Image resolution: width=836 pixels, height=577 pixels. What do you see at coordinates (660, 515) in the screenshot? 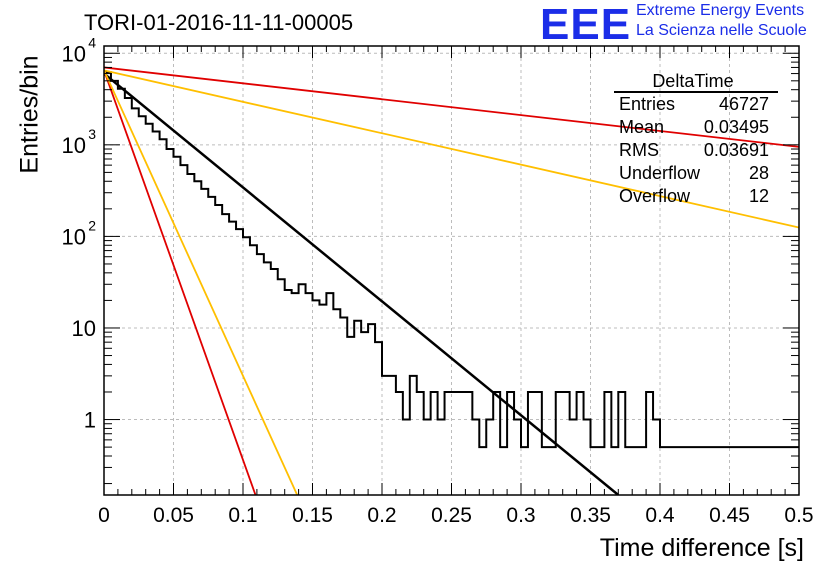
I see `x-tick-label: 0.4` at bounding box center [660, 515].